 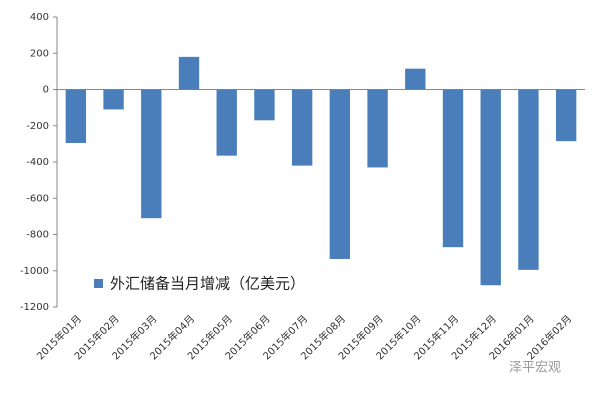 I want to click on y-tick-label: -600, so click(x=37, y=198).